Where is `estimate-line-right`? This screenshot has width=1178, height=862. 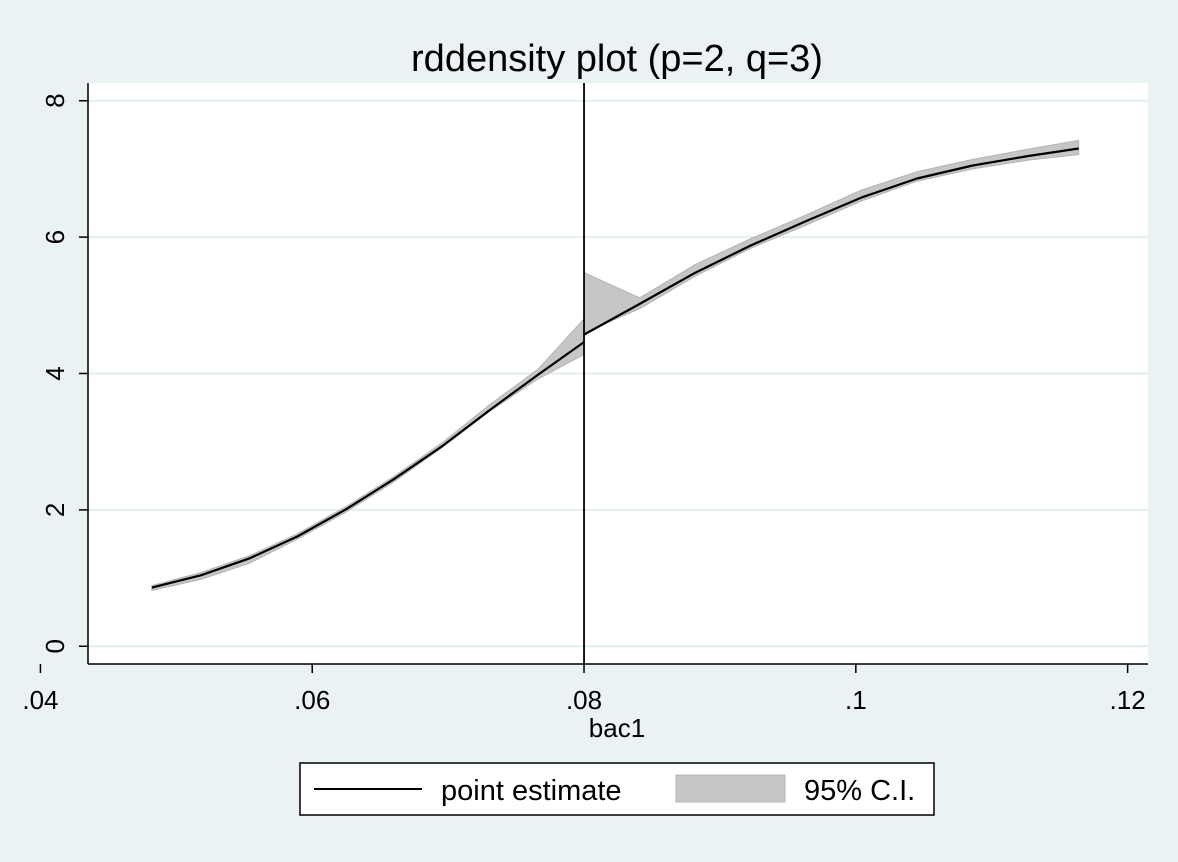
estimate-line-right is located at coordinates (831, 241).